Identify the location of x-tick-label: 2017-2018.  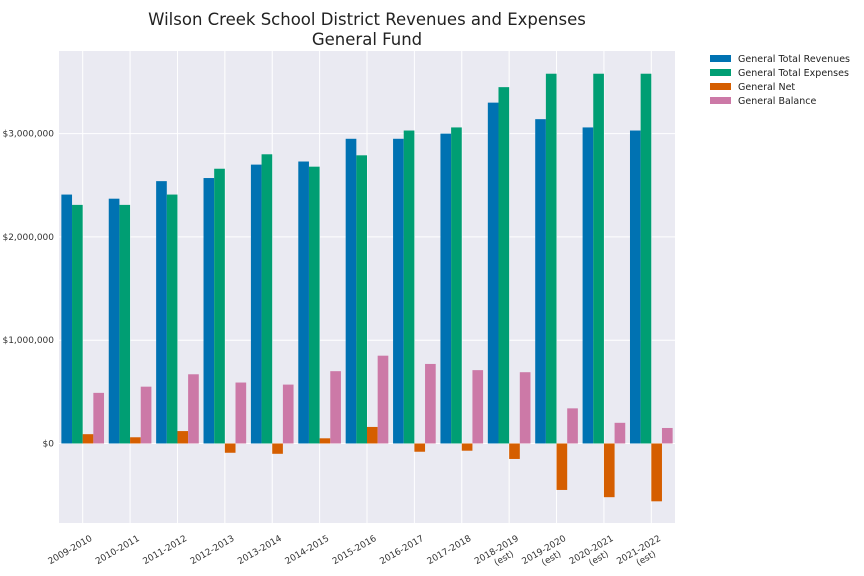
(450, 550).